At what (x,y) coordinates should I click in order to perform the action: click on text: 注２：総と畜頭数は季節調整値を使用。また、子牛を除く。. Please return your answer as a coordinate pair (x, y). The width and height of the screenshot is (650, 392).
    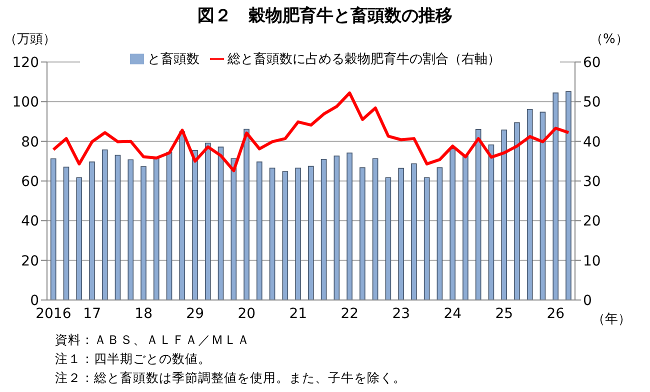
    Looking at the image, I should click on (230, 378).